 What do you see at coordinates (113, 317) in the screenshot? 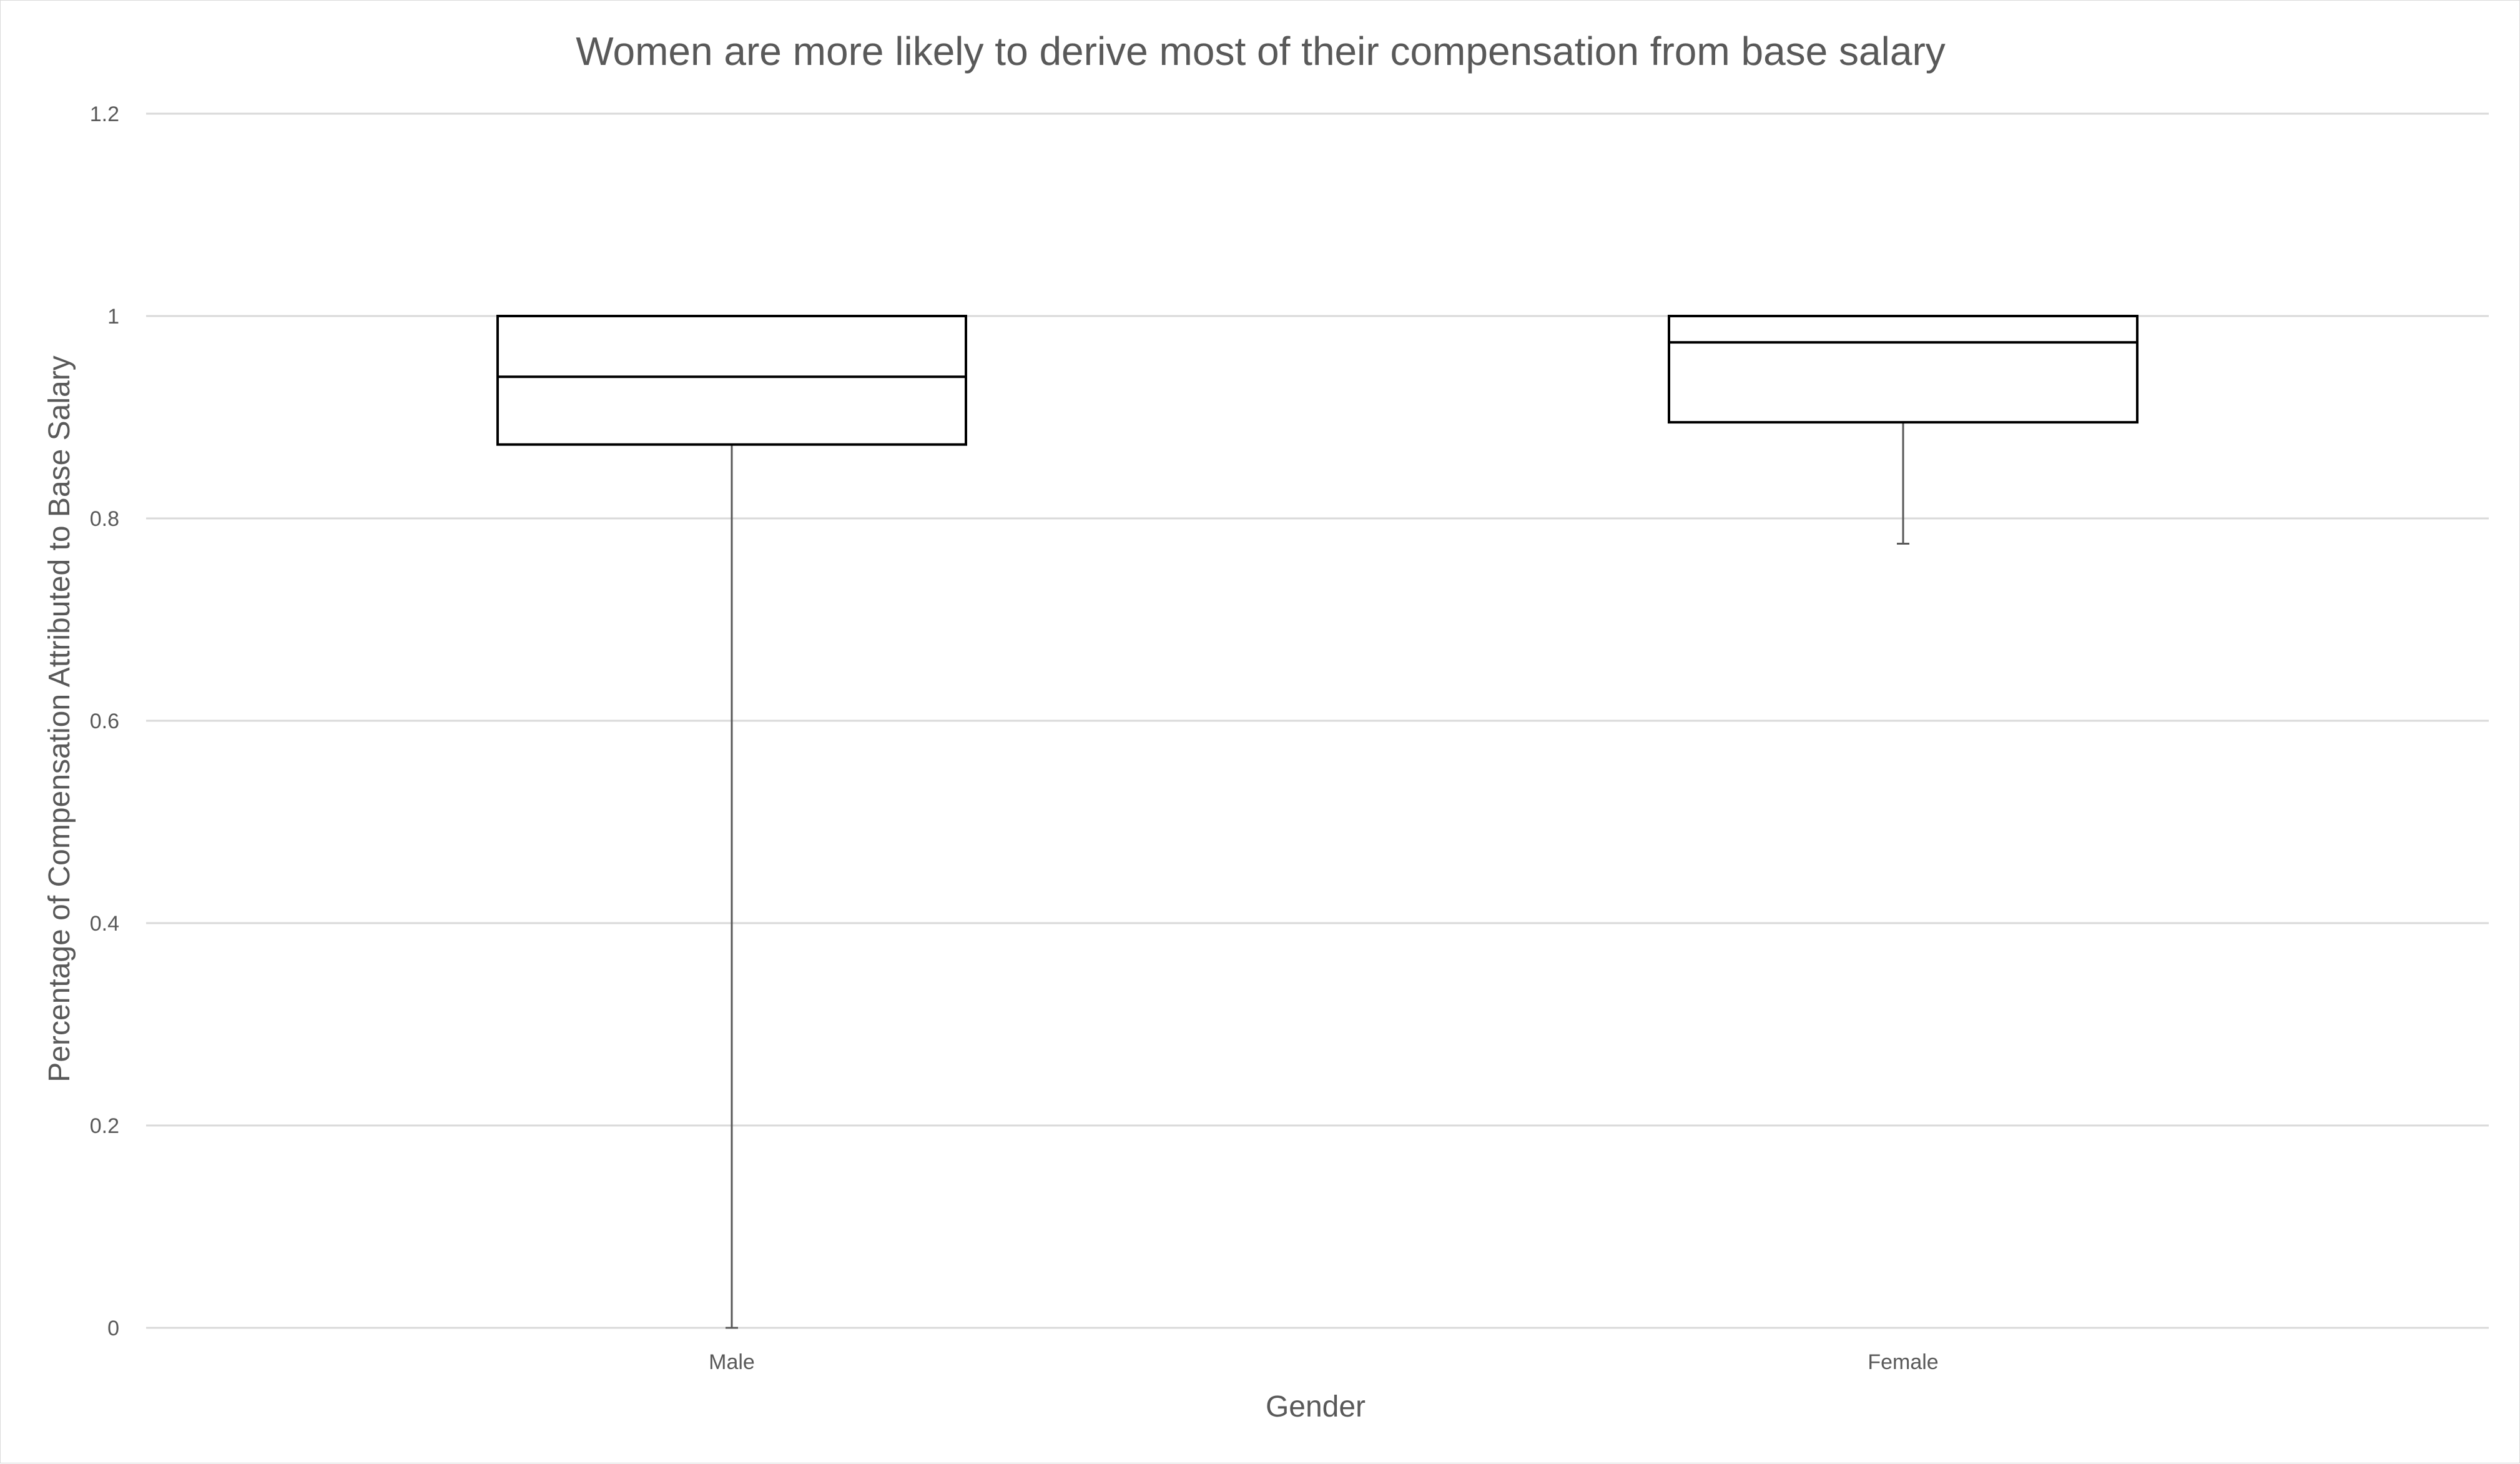
I see `y-tick-label: 1` at bounding box center [113, 317].